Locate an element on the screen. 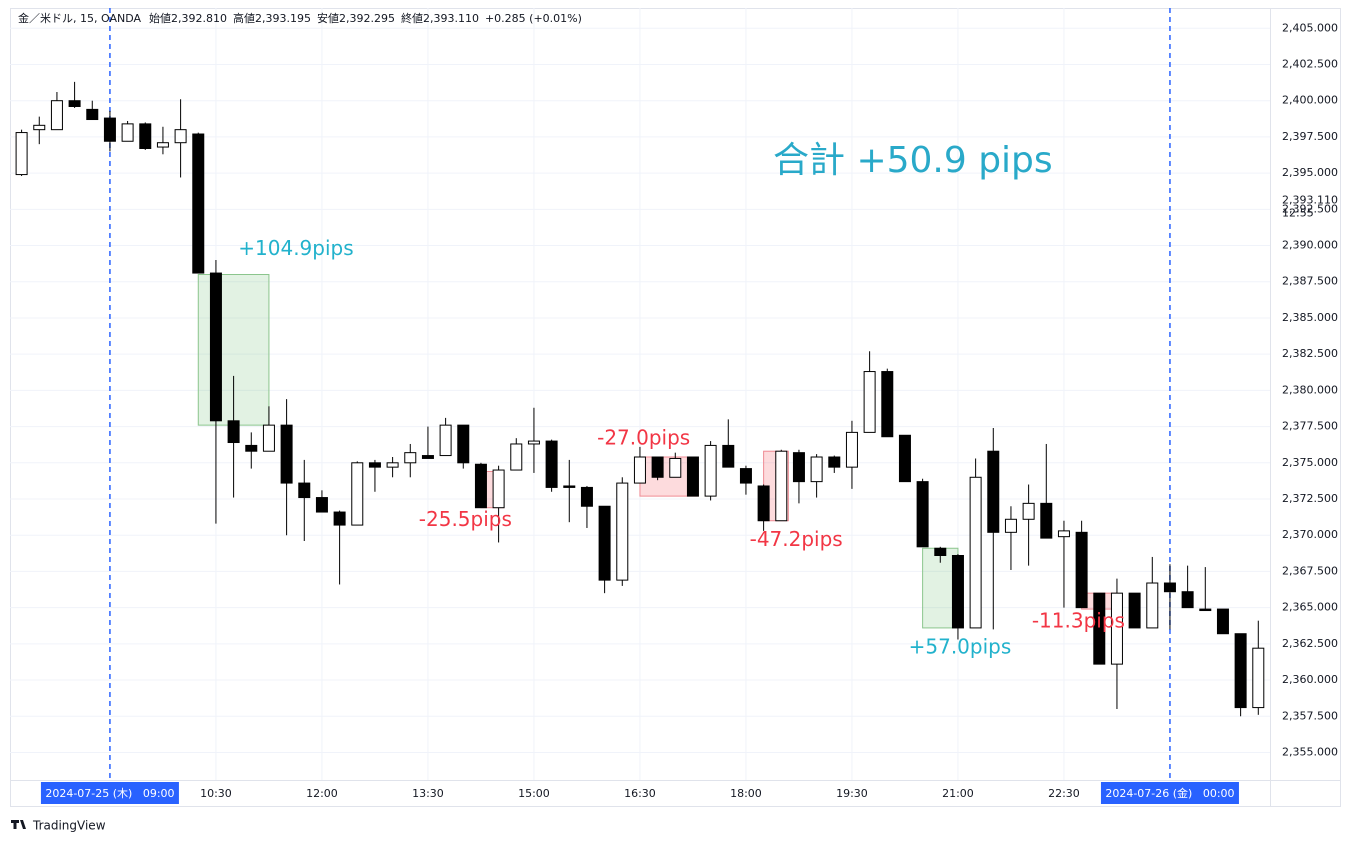  trade-label: -27.0pips is located at coordinates (643, 438).